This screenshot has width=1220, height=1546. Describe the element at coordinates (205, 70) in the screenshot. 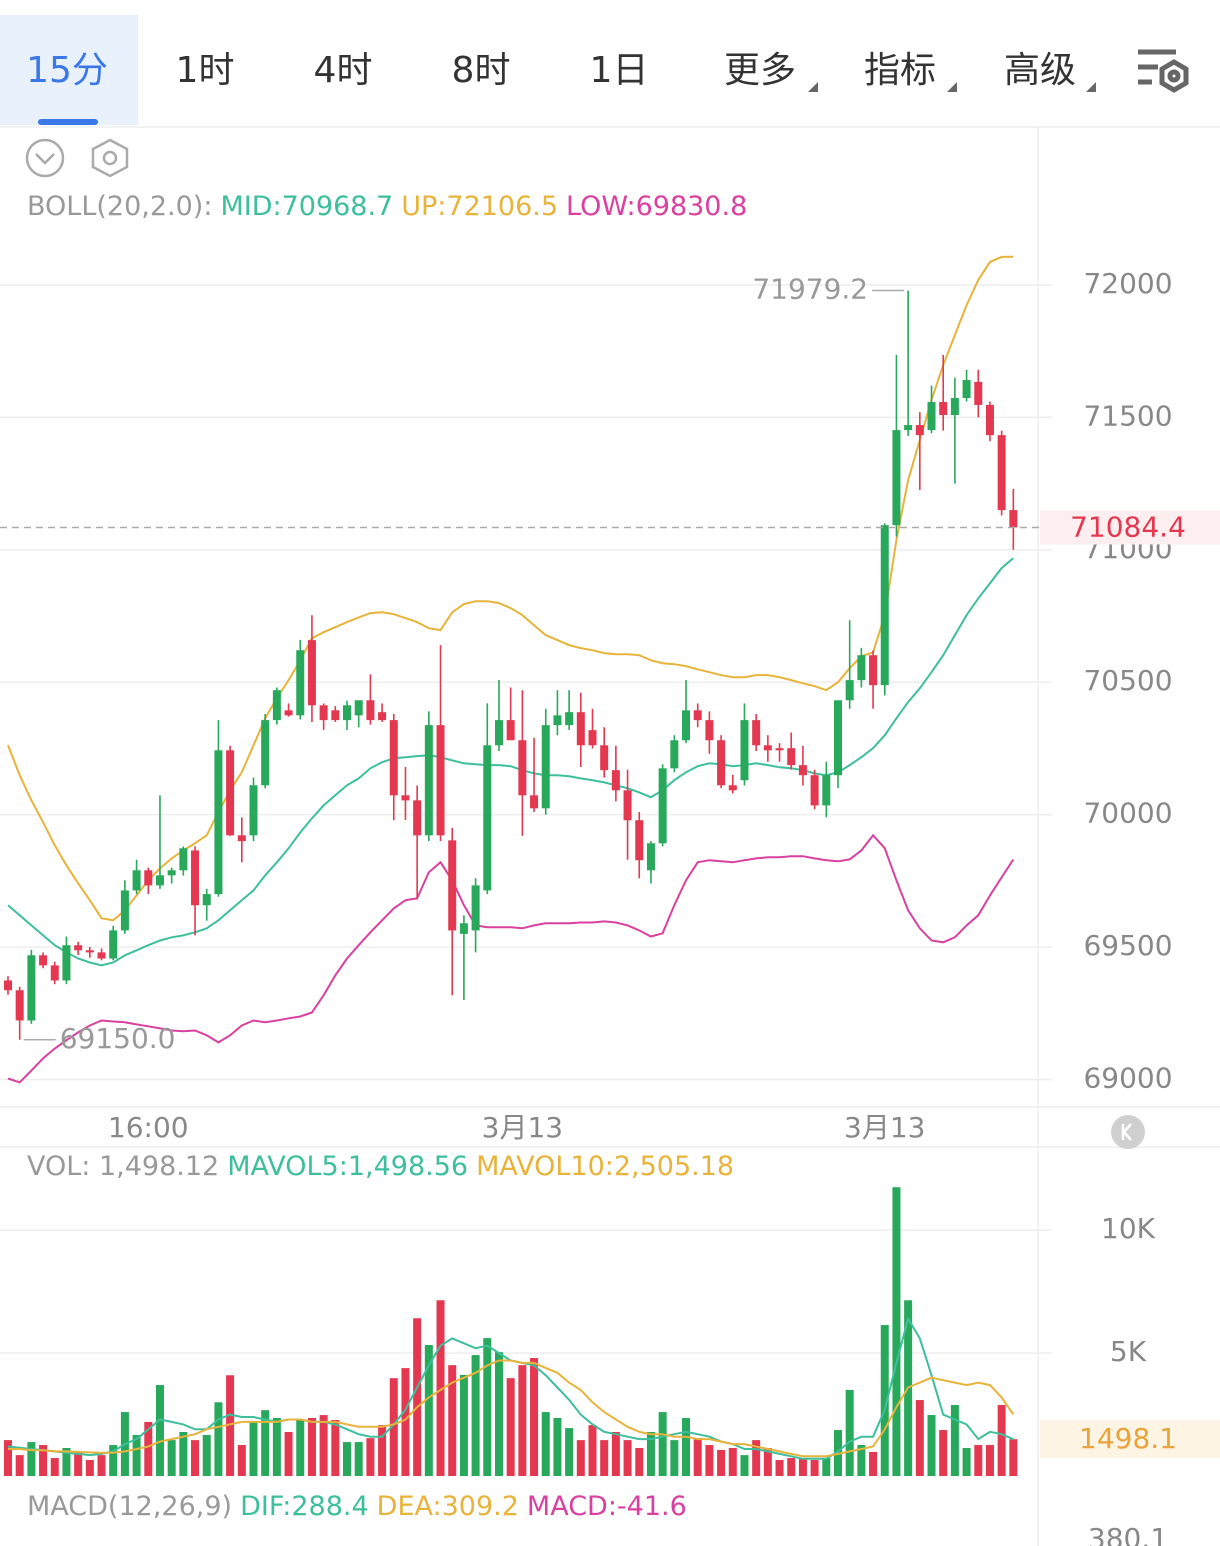

I see `tab: 1时` at that location.